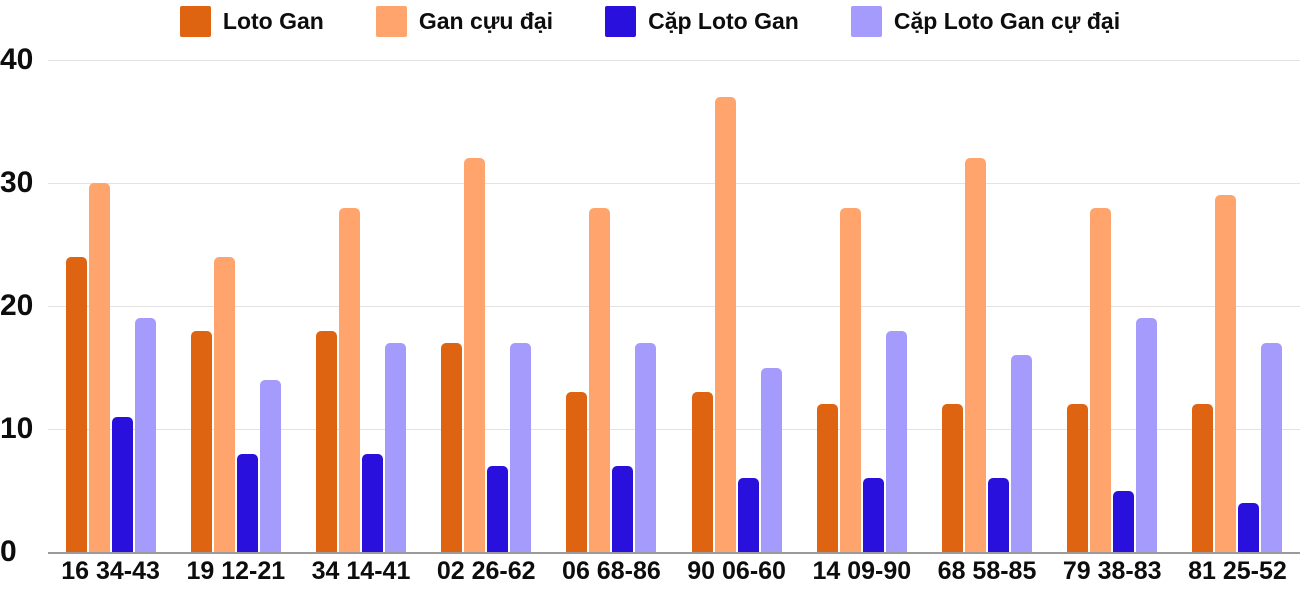  I want to click on legend-label: Gan cựu đại, so click(486, 21).